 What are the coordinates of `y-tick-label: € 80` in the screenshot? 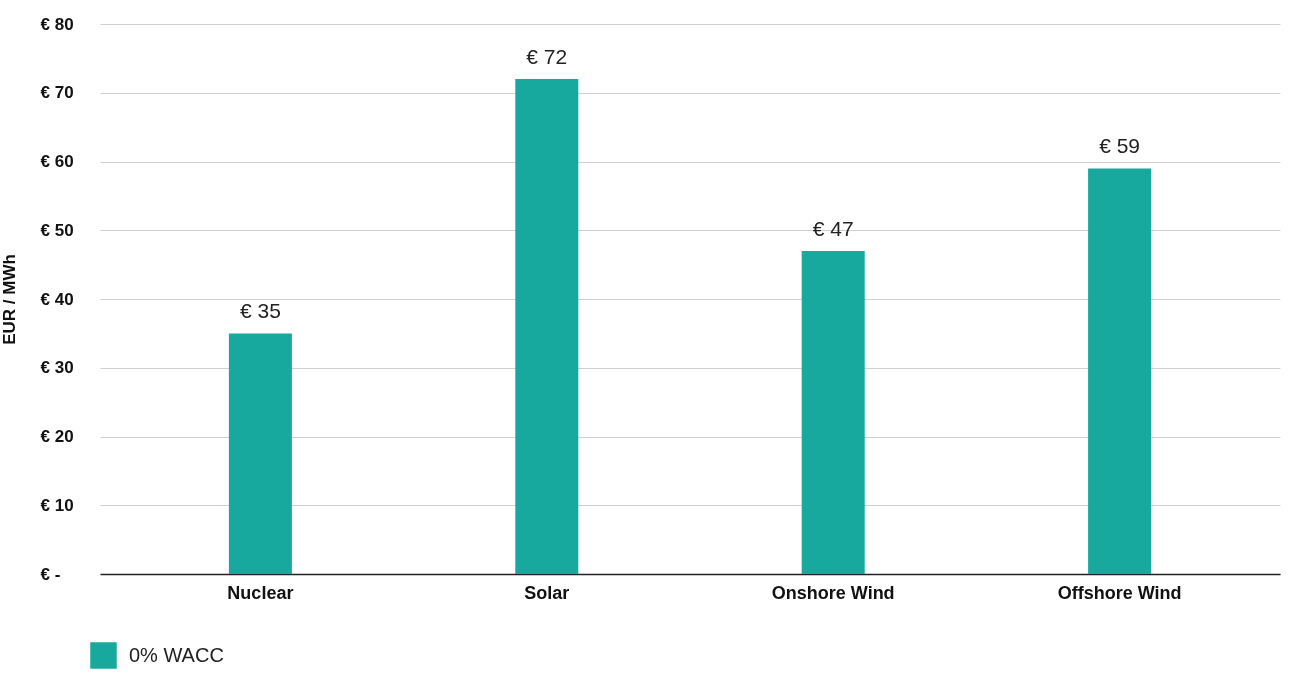 It's located at (57, 24).